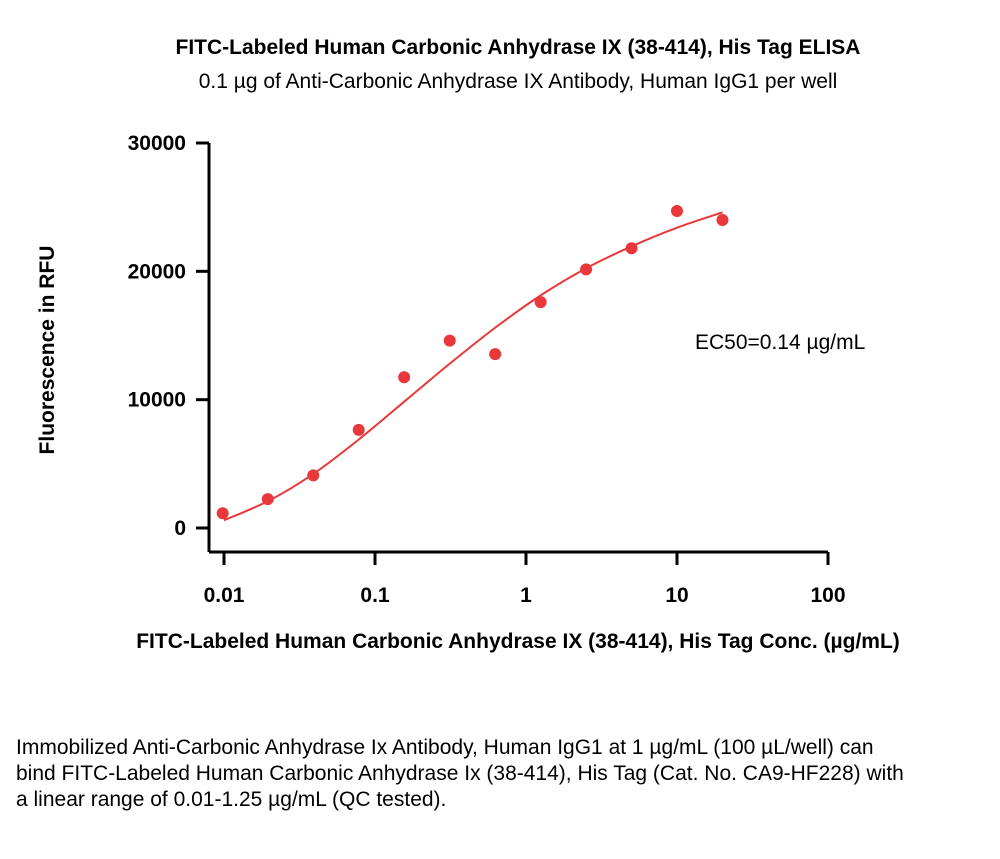 The image size is (1000, 859). Describe the element at coordinates (676, 595) in the screenshot. I see `x-tick-label: 10` at that location.